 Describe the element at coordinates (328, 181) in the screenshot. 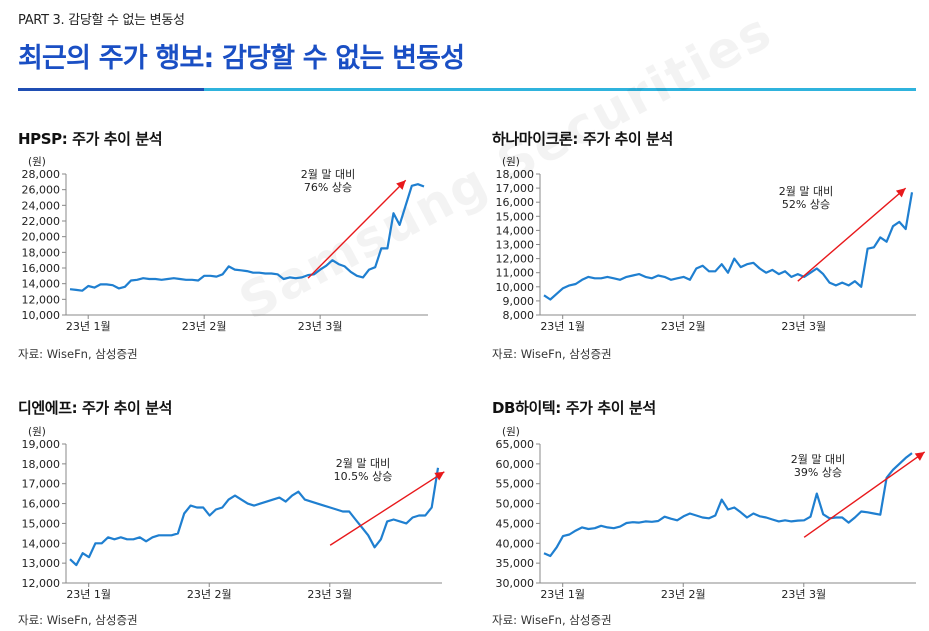

I see `annotation-text: 2월 말 대비 76% 상승` at that location.